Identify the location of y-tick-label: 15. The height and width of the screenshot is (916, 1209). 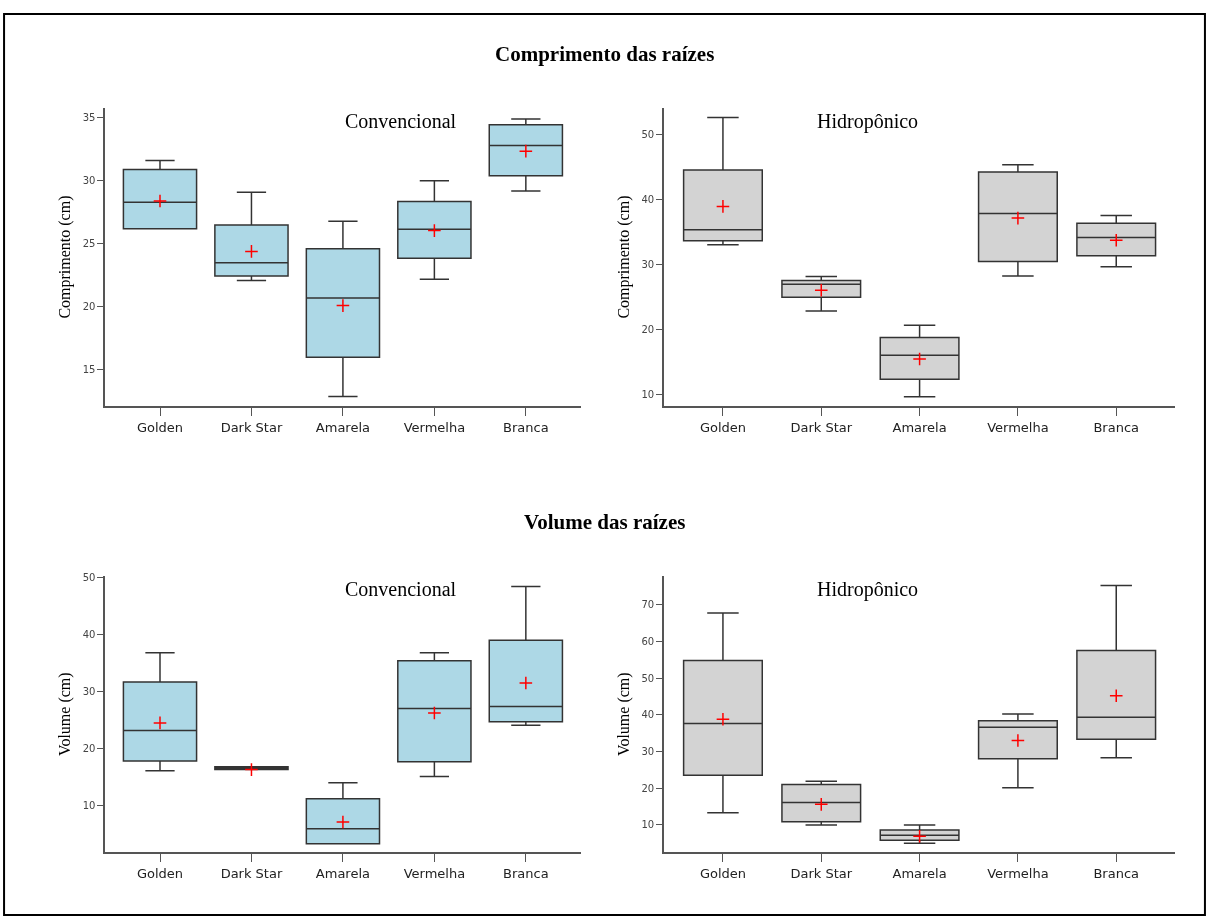
(89, 370).